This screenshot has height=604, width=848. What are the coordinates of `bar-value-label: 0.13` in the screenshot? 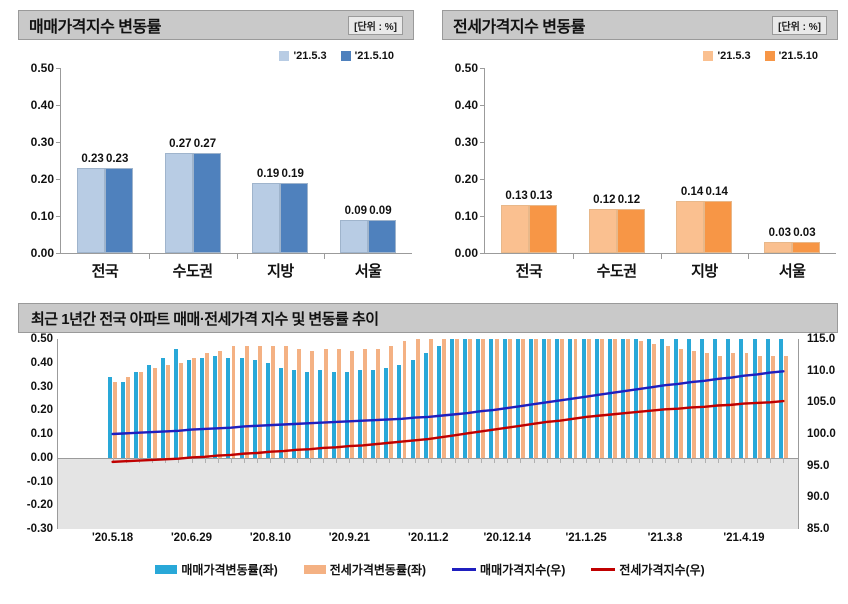 It's located at (516, 195).